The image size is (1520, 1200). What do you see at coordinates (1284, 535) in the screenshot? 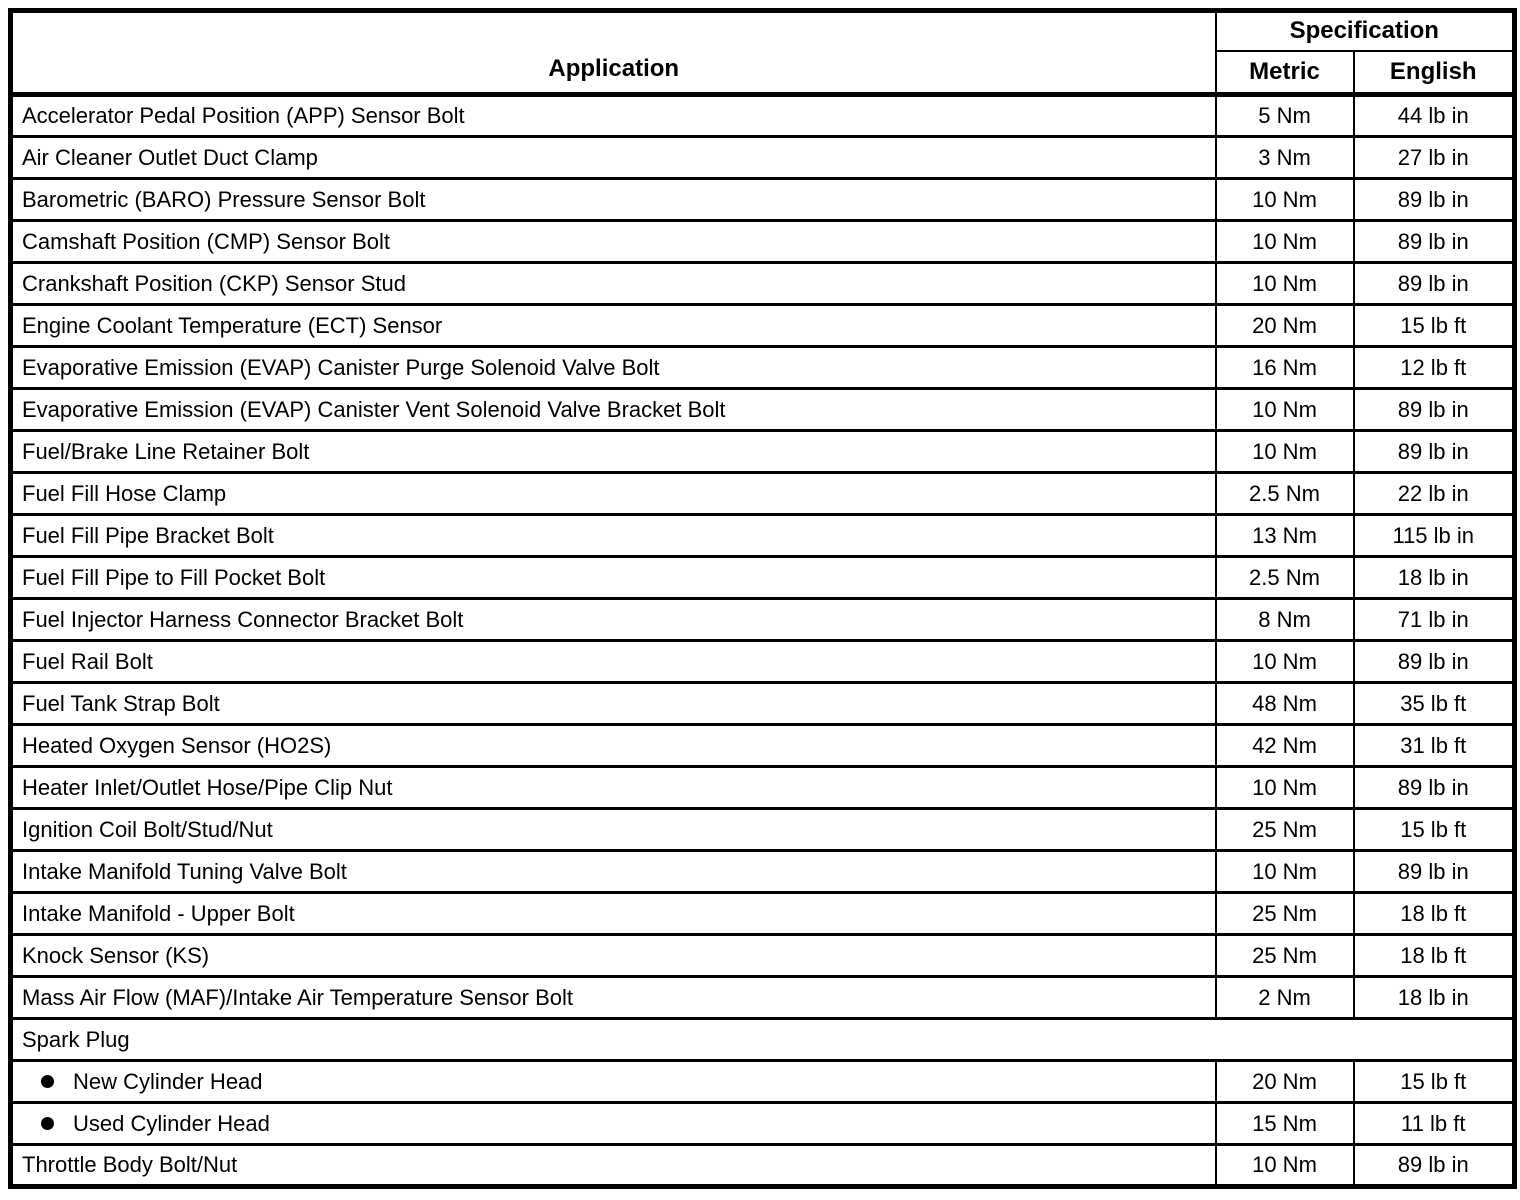
I see `metric-value-cell: 13 Nm` at bounding box center [1284, 535].